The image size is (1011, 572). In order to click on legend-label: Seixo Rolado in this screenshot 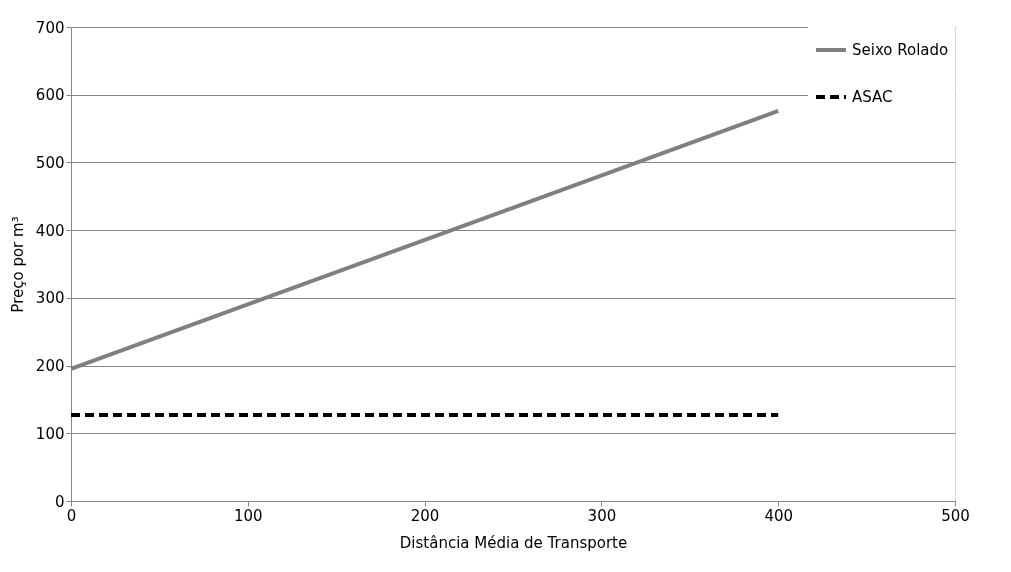, I will do `click(900, 50)`.